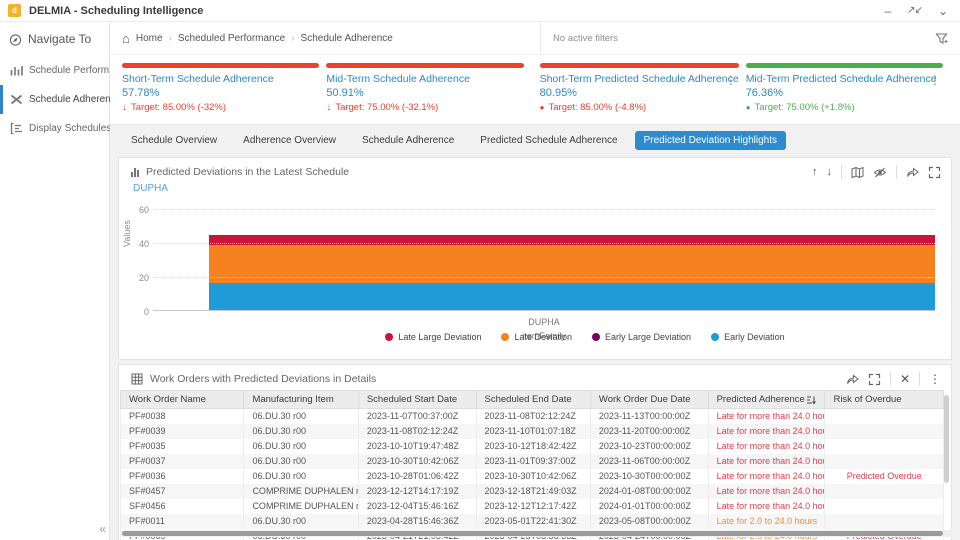 Image resolution: width=960 pixels, height=540 pixels. Describe the element at coordinates (572, 240) in the screenshot. I see `bar-segment-late-large-deviation` at that location.